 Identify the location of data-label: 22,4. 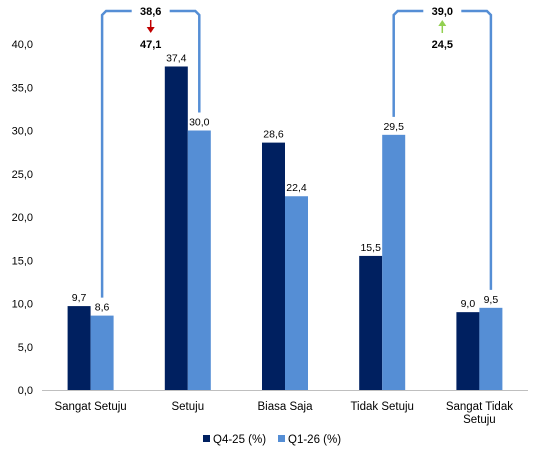
(296, 188).